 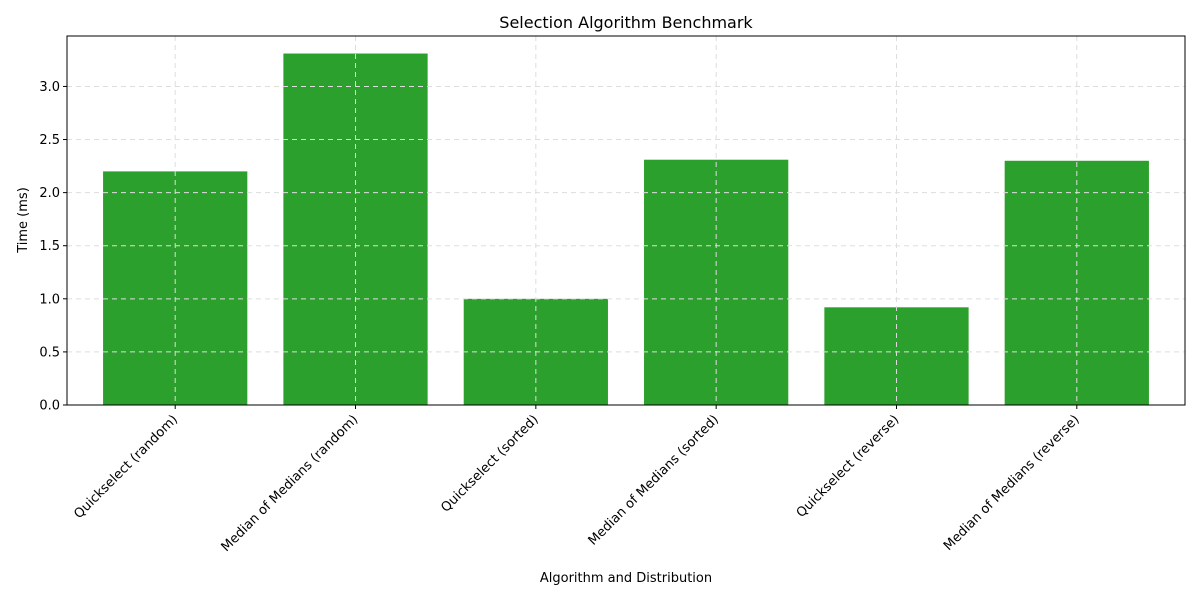 What do you see at coordinates (290, 483) in the screenshot?
I see `x-tick-label: Median of Medians (random)` at bounding box center [290, 483].